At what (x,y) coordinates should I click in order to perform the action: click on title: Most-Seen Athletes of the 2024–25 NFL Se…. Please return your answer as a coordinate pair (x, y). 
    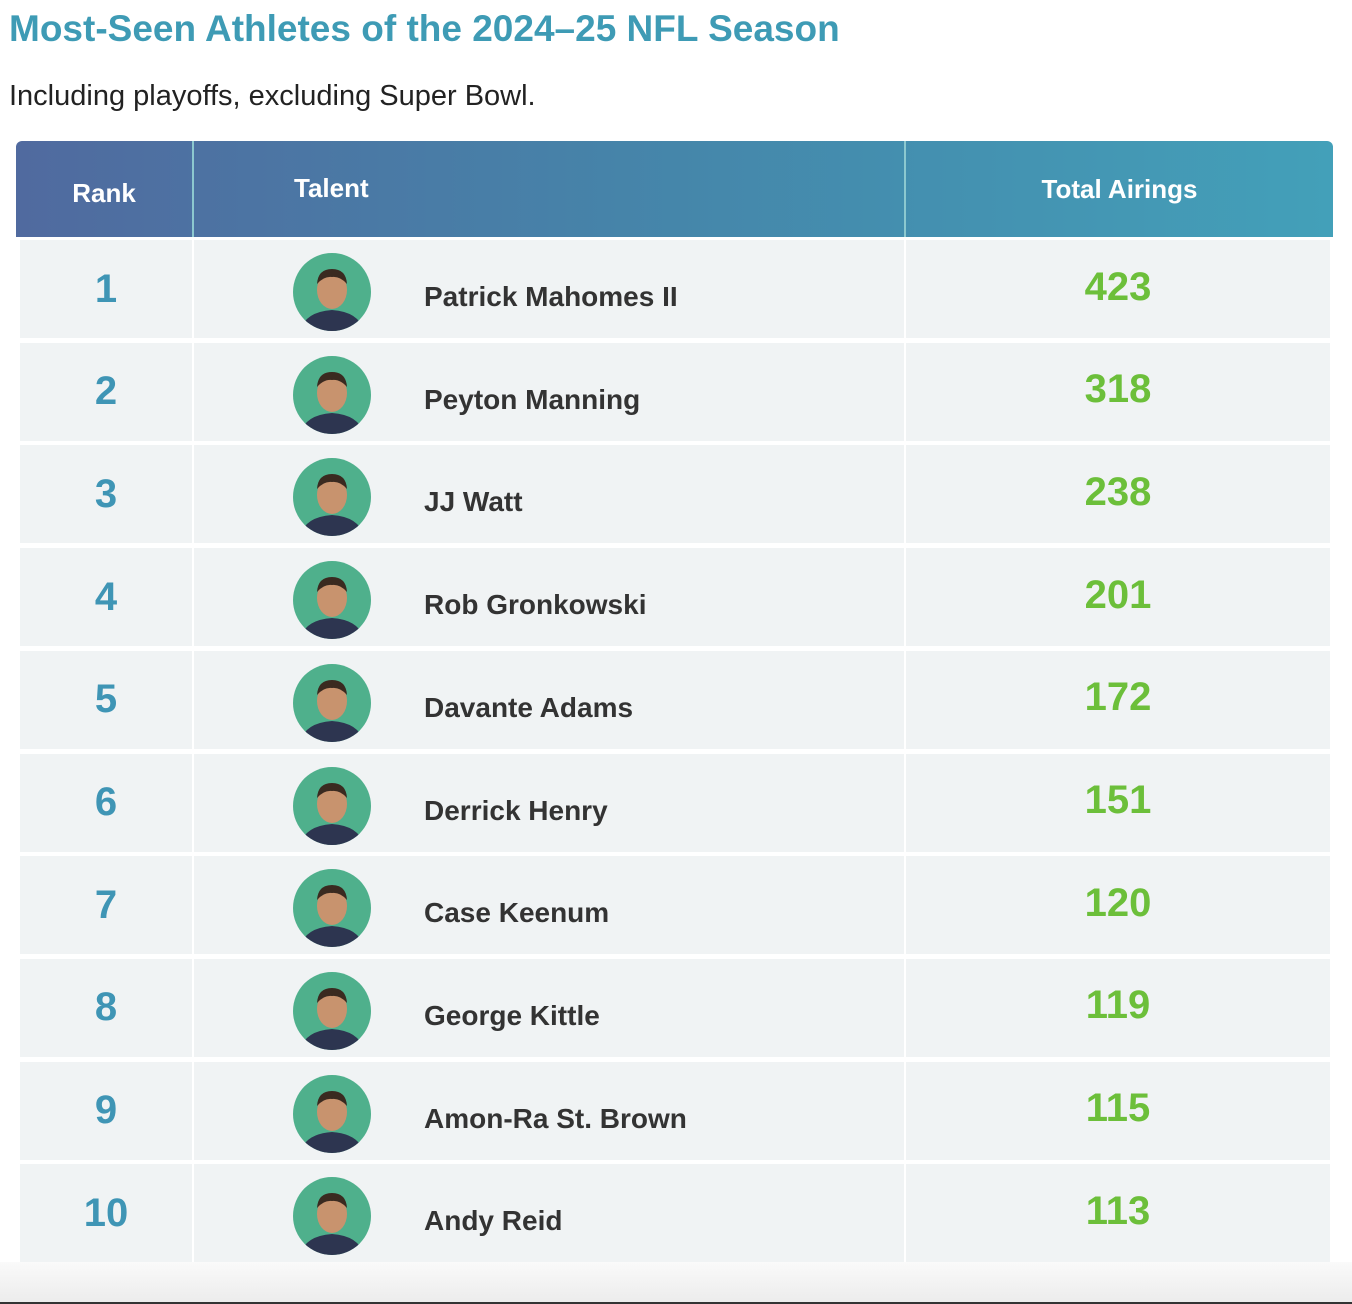
    Looking at the image, I should click on (424, 28).